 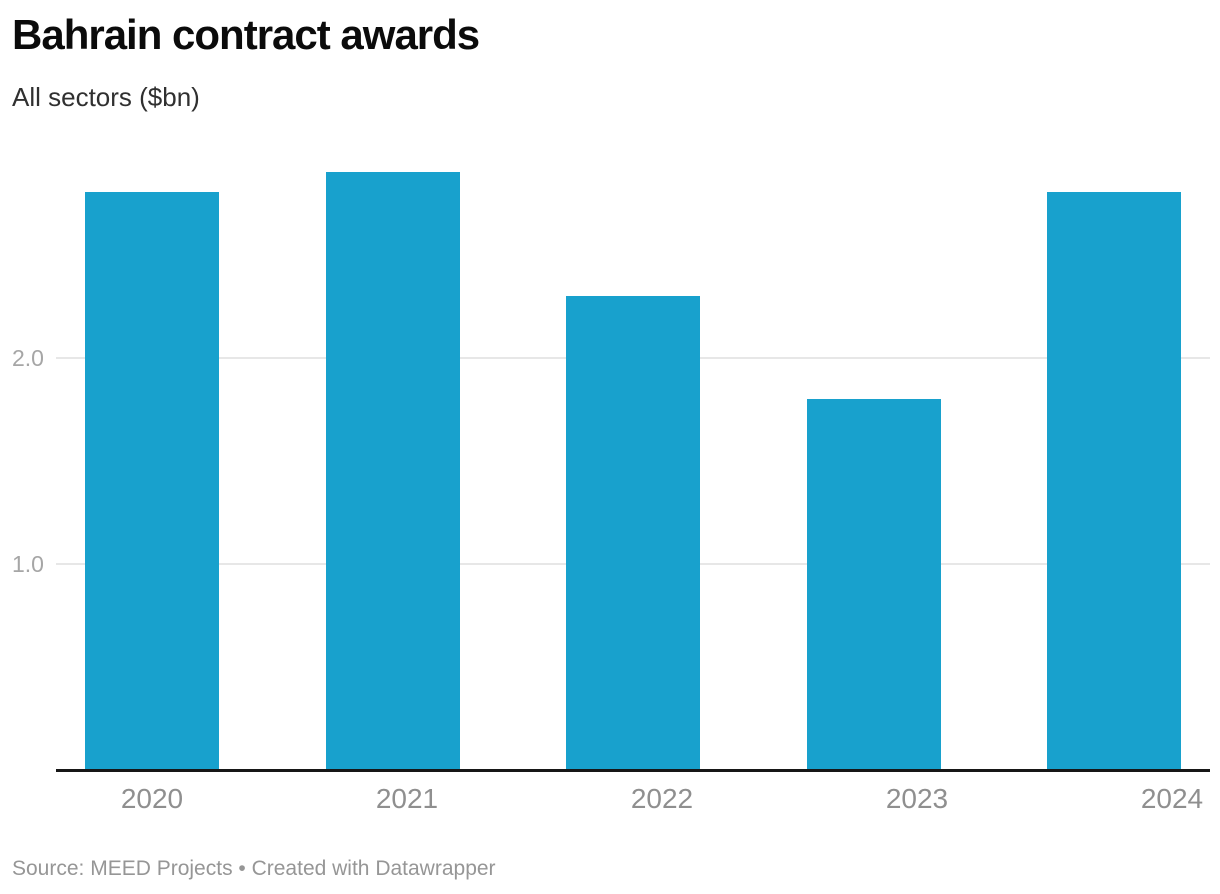 What do you see at coordinates (392, 471) in the screenshot?
I see `bar-2021` at bounding box center [392, 471].